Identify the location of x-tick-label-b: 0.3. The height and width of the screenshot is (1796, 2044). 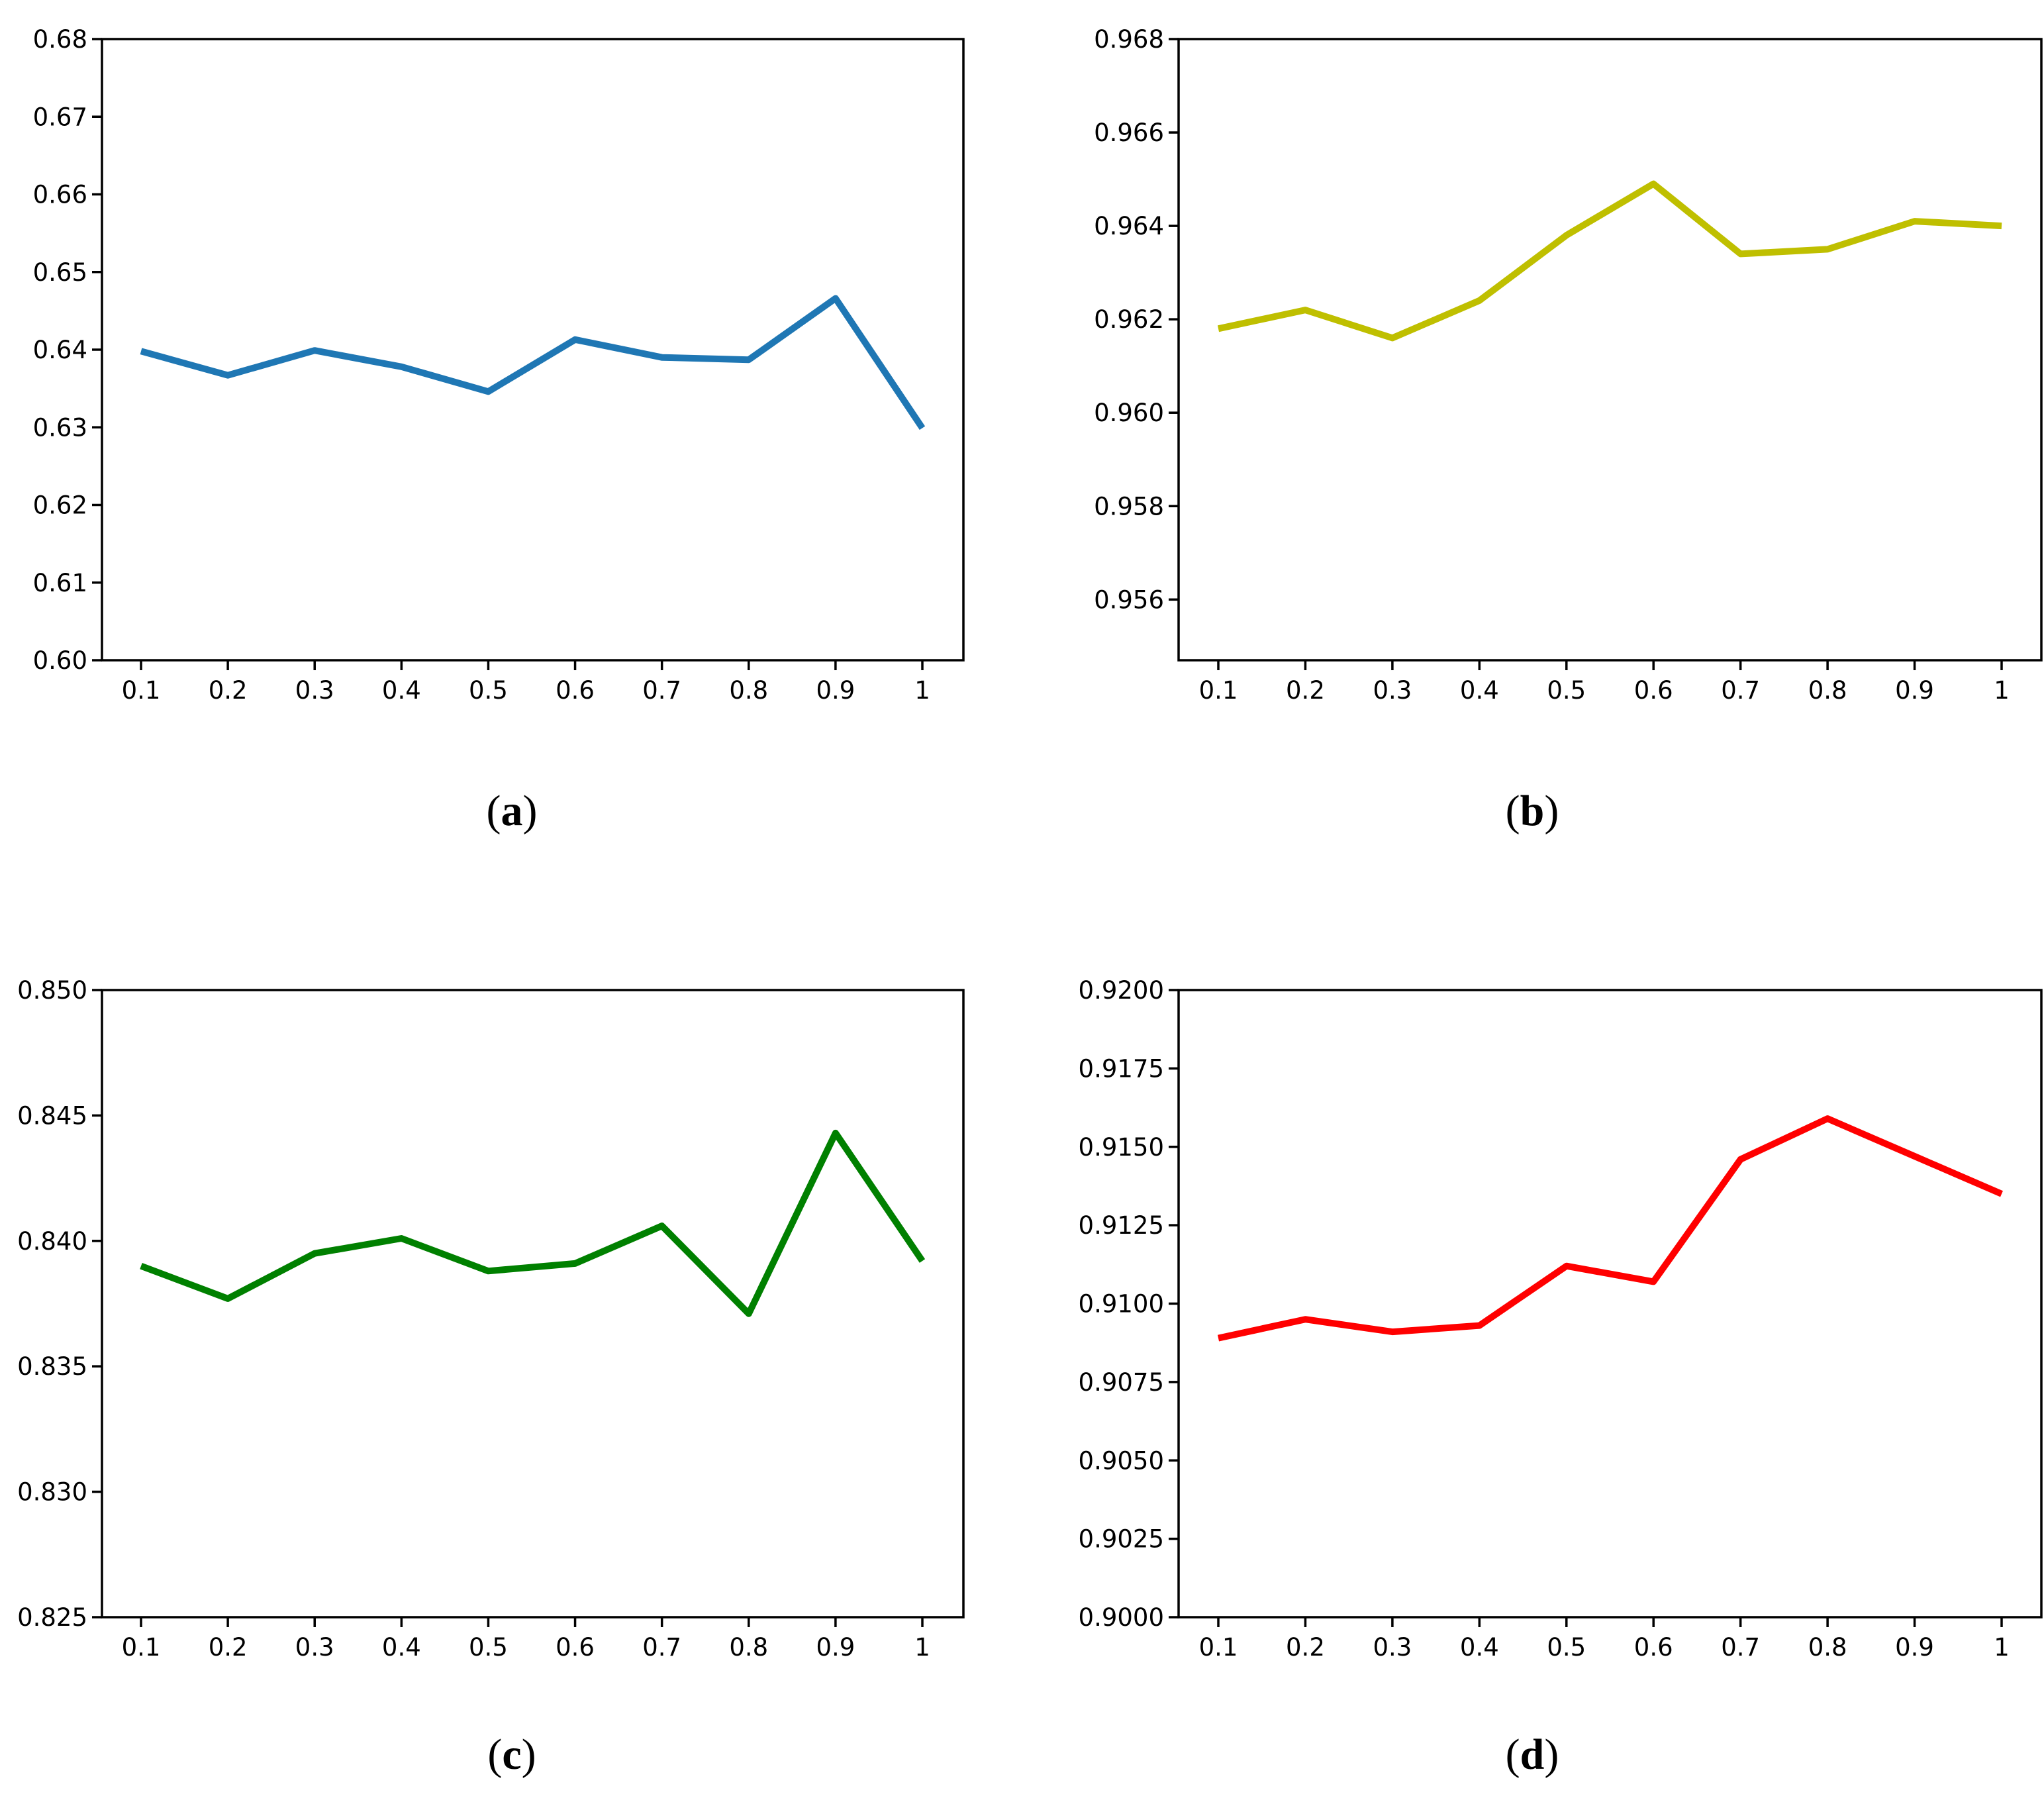
(1392, 690).